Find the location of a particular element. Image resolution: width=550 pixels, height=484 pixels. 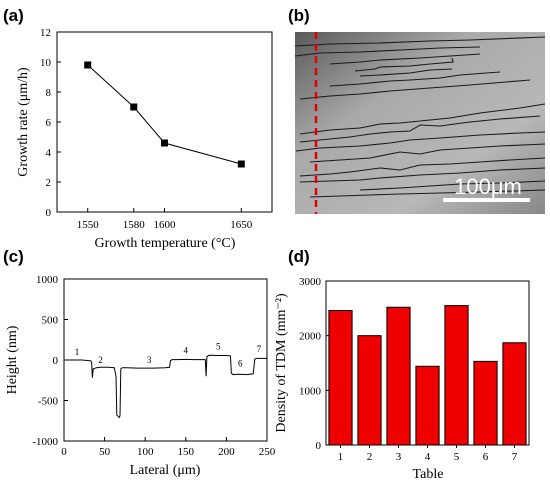

panel-a-x-ticks: 1550 1580 1600 1650 is located at coordinates (165, 219).